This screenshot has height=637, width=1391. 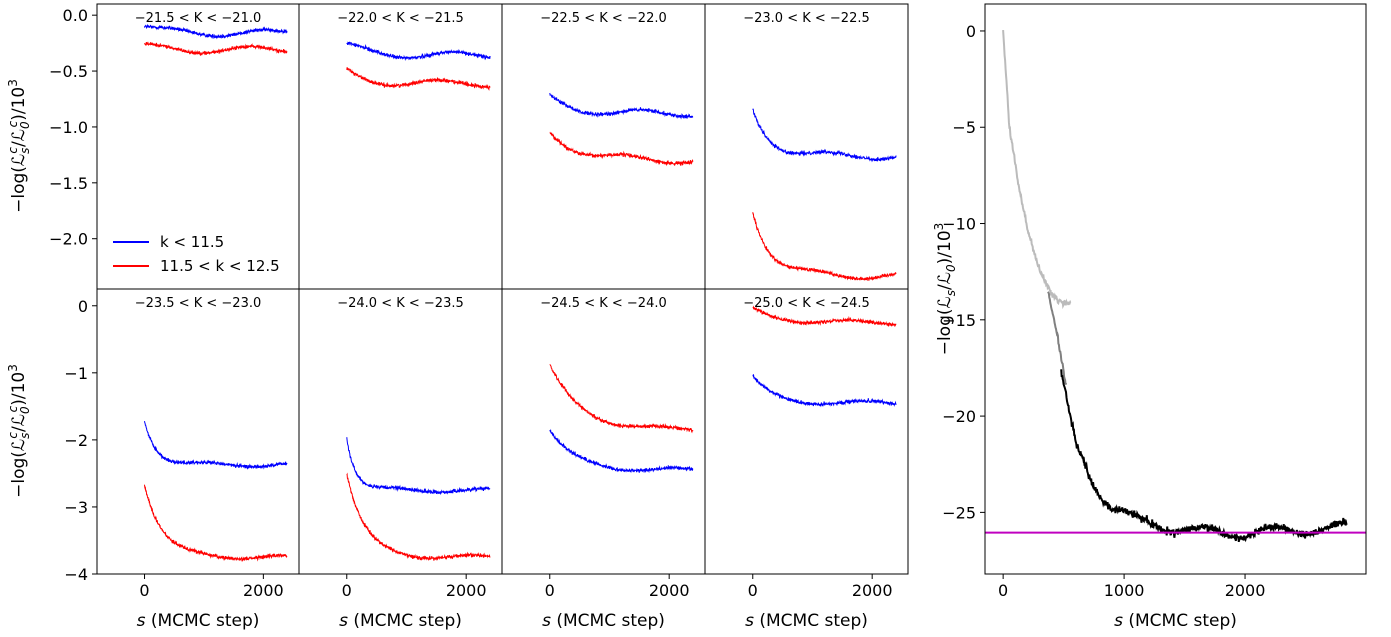 I want to click on panel-3: −22.5 < K < −22.0, so click(x=603, y=146).